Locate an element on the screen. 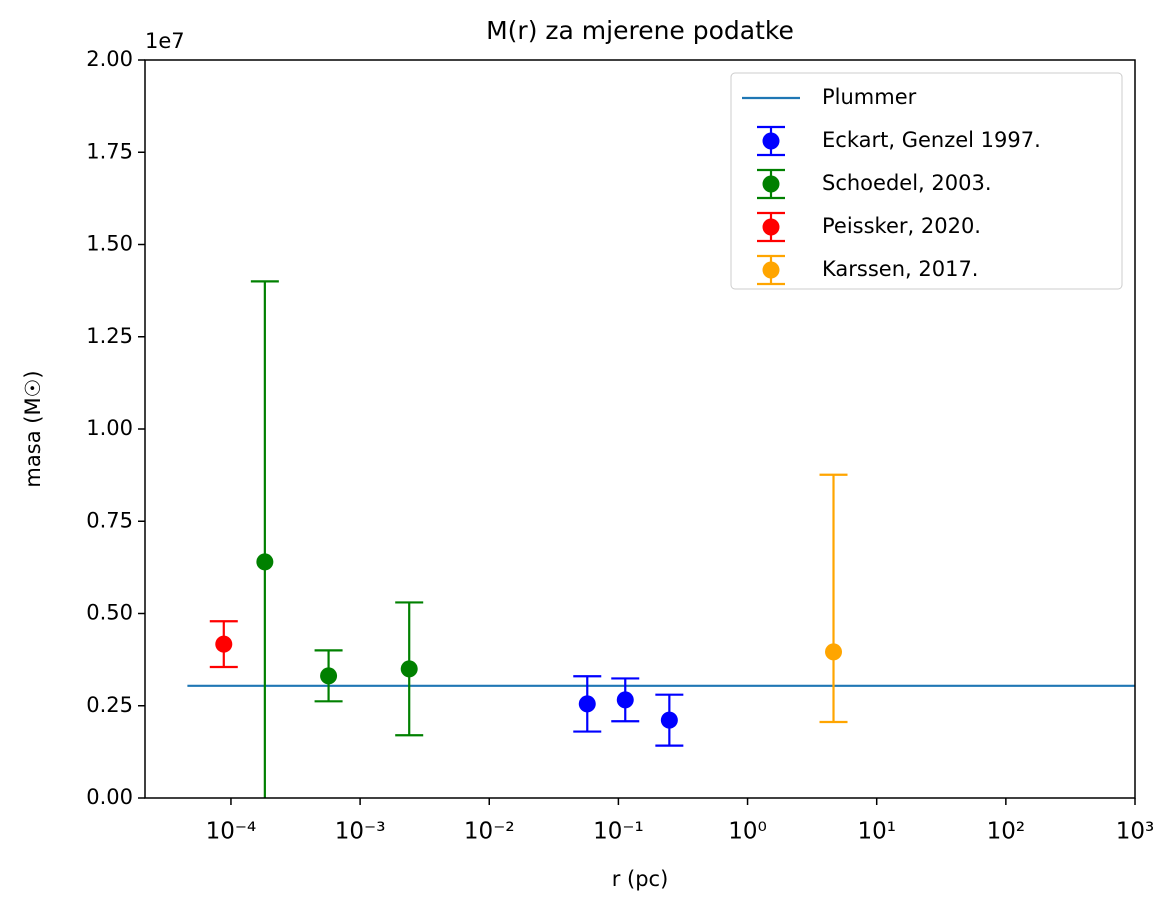 The height and width of the screenshot is (900, 1163). x-axis-label: r (pc) is located at coordinates (640, 879).